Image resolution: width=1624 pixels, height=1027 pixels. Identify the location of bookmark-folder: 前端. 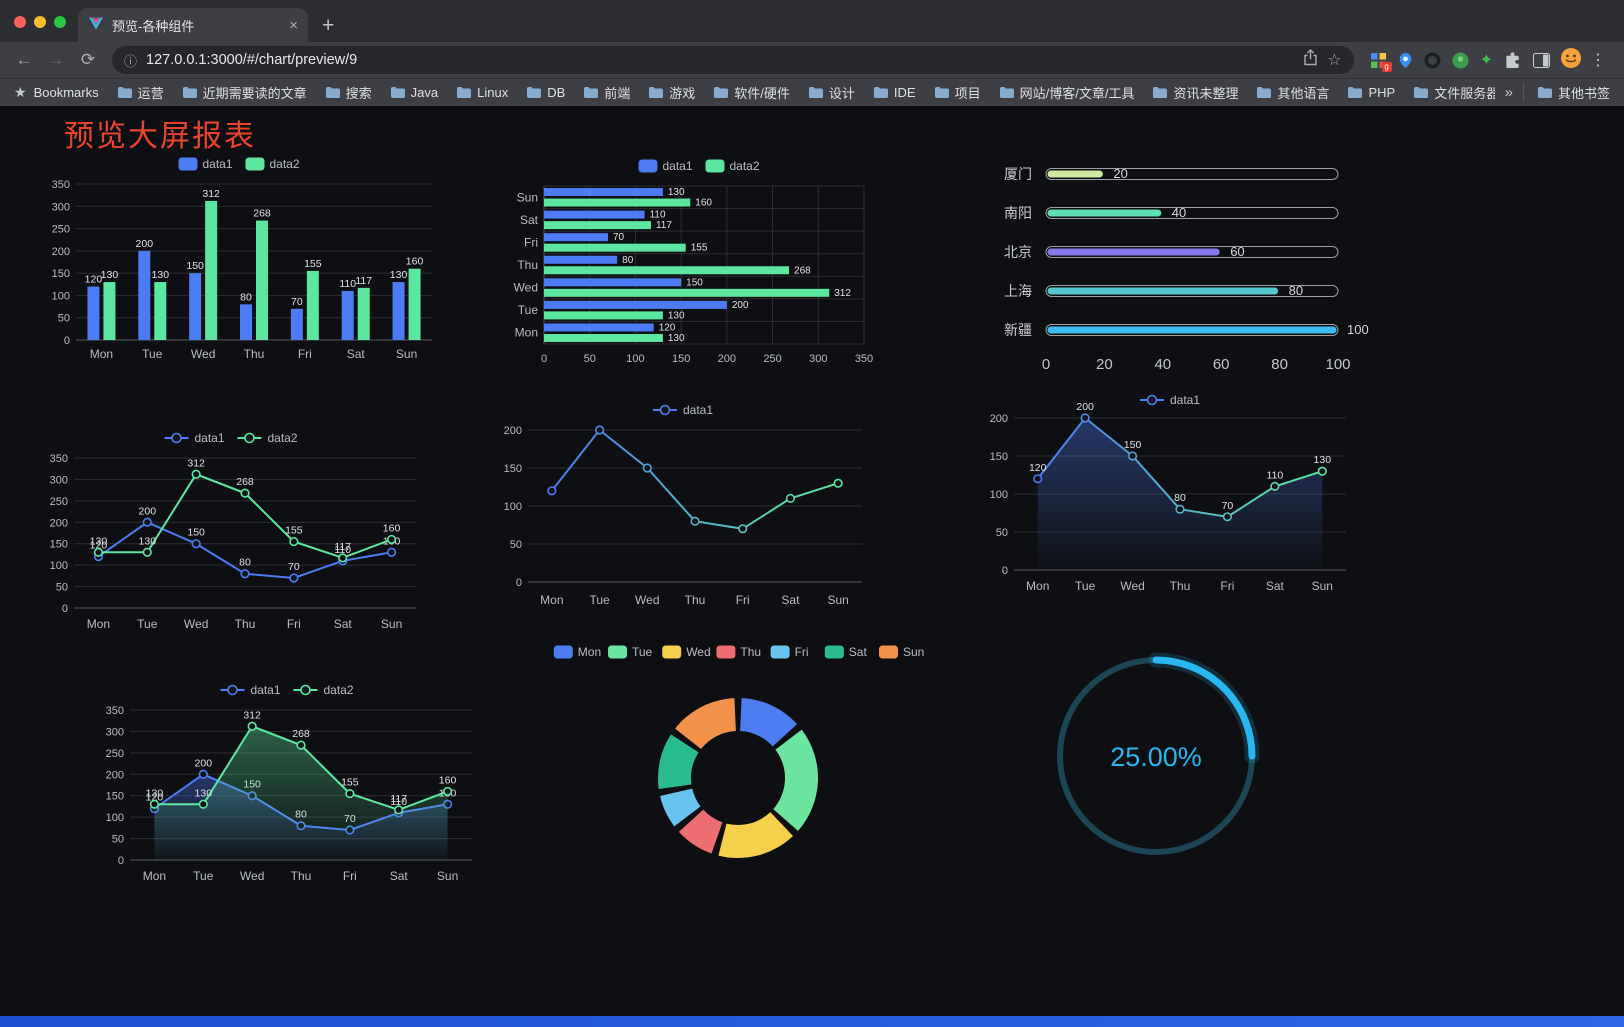
(607, 92).